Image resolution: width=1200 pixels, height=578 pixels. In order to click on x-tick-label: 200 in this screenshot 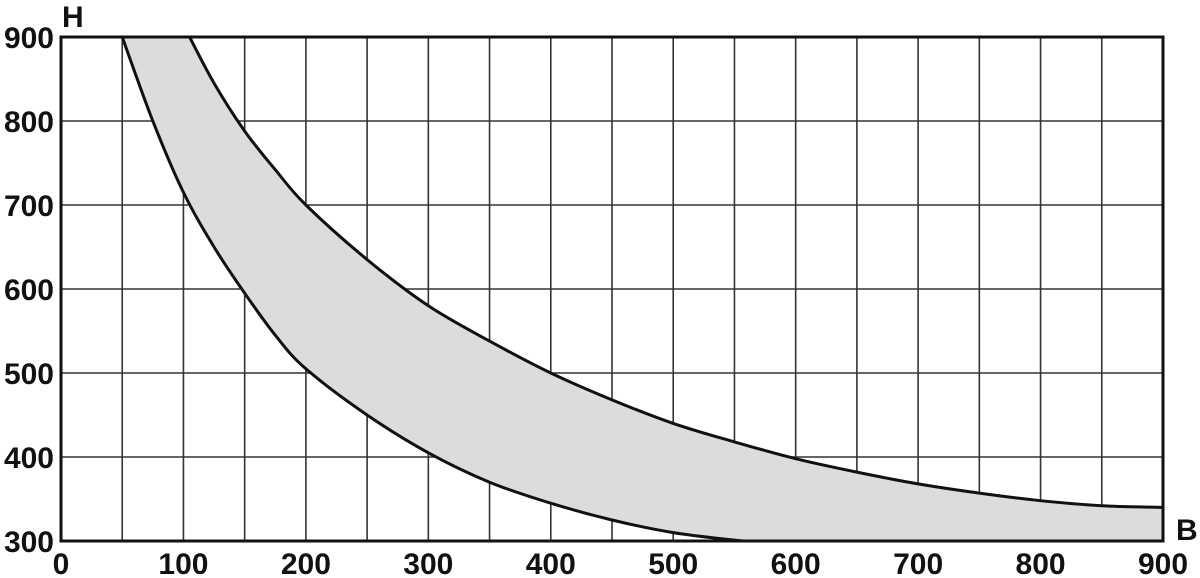, I will do `click(306, 563)`.